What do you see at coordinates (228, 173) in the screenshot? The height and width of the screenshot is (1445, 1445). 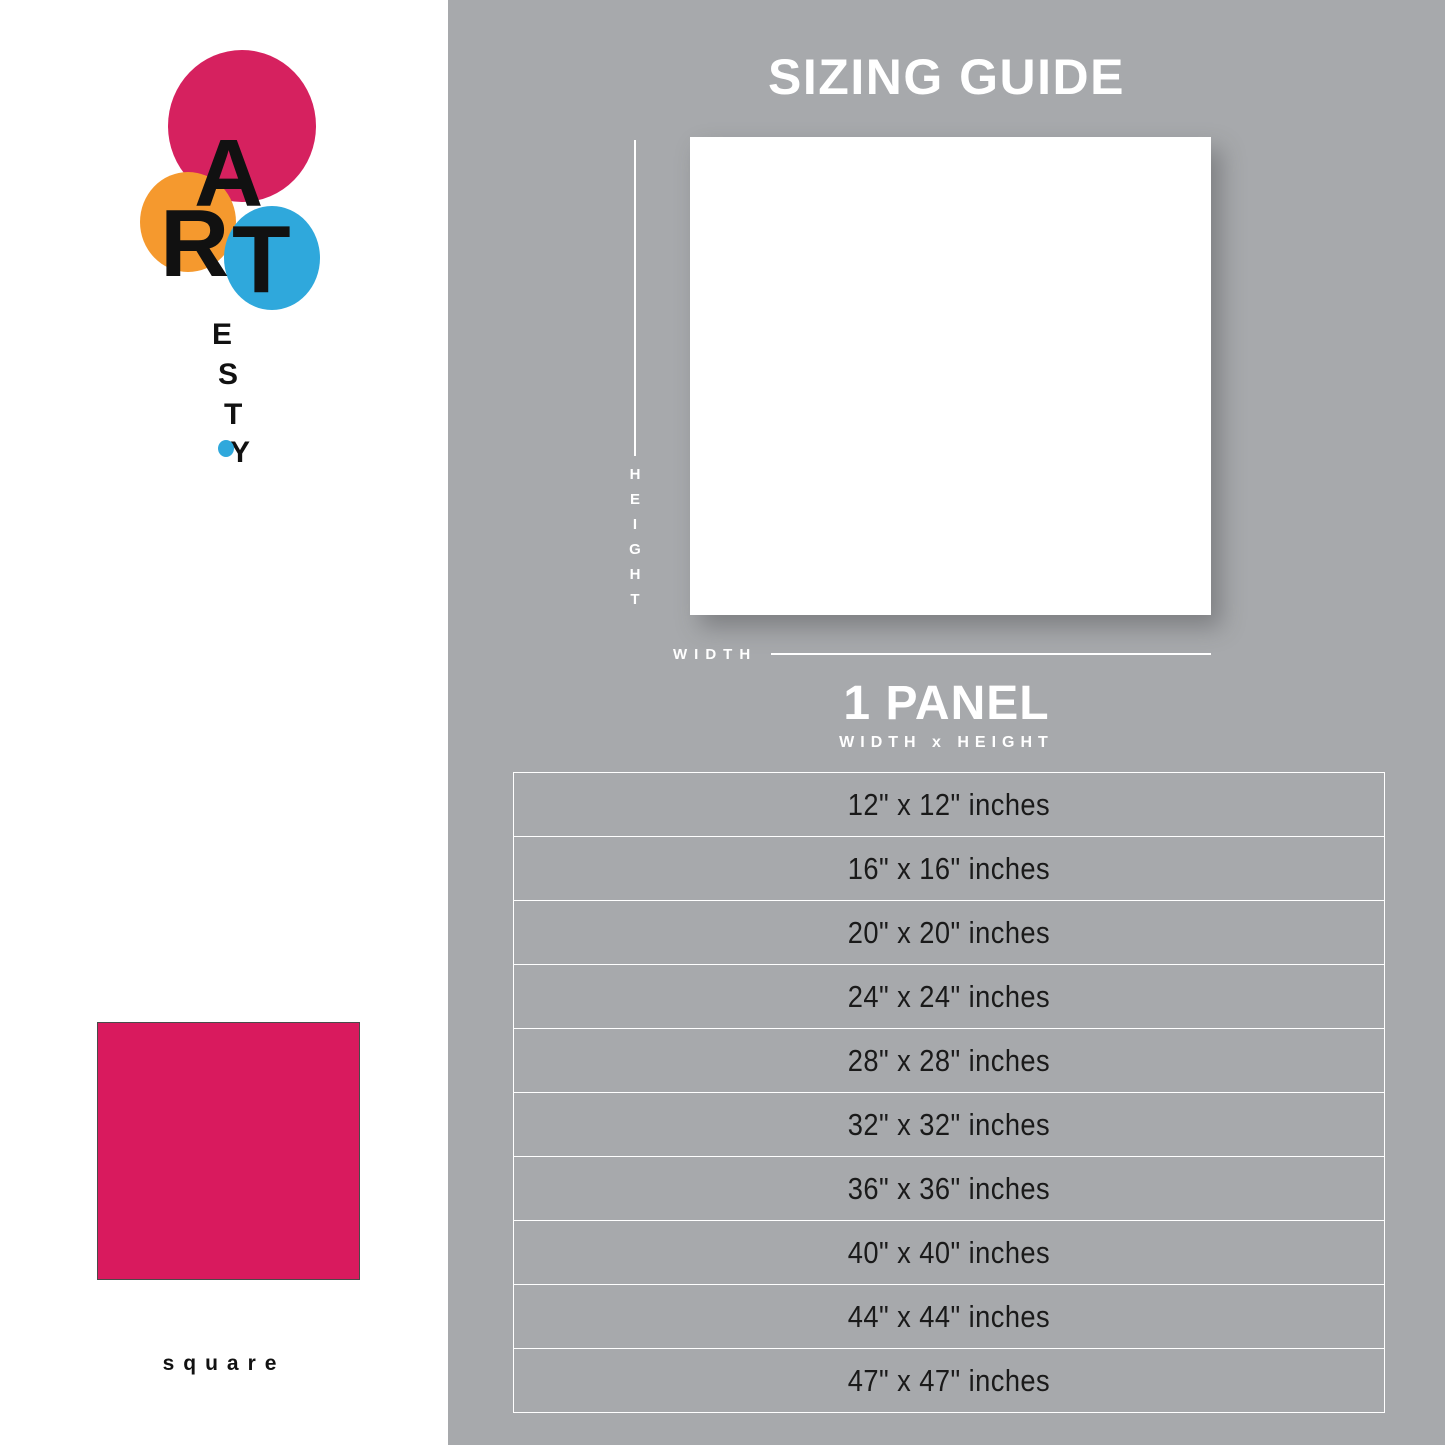 I see `logo-letter-a: A` at bounding box center [228, 173].